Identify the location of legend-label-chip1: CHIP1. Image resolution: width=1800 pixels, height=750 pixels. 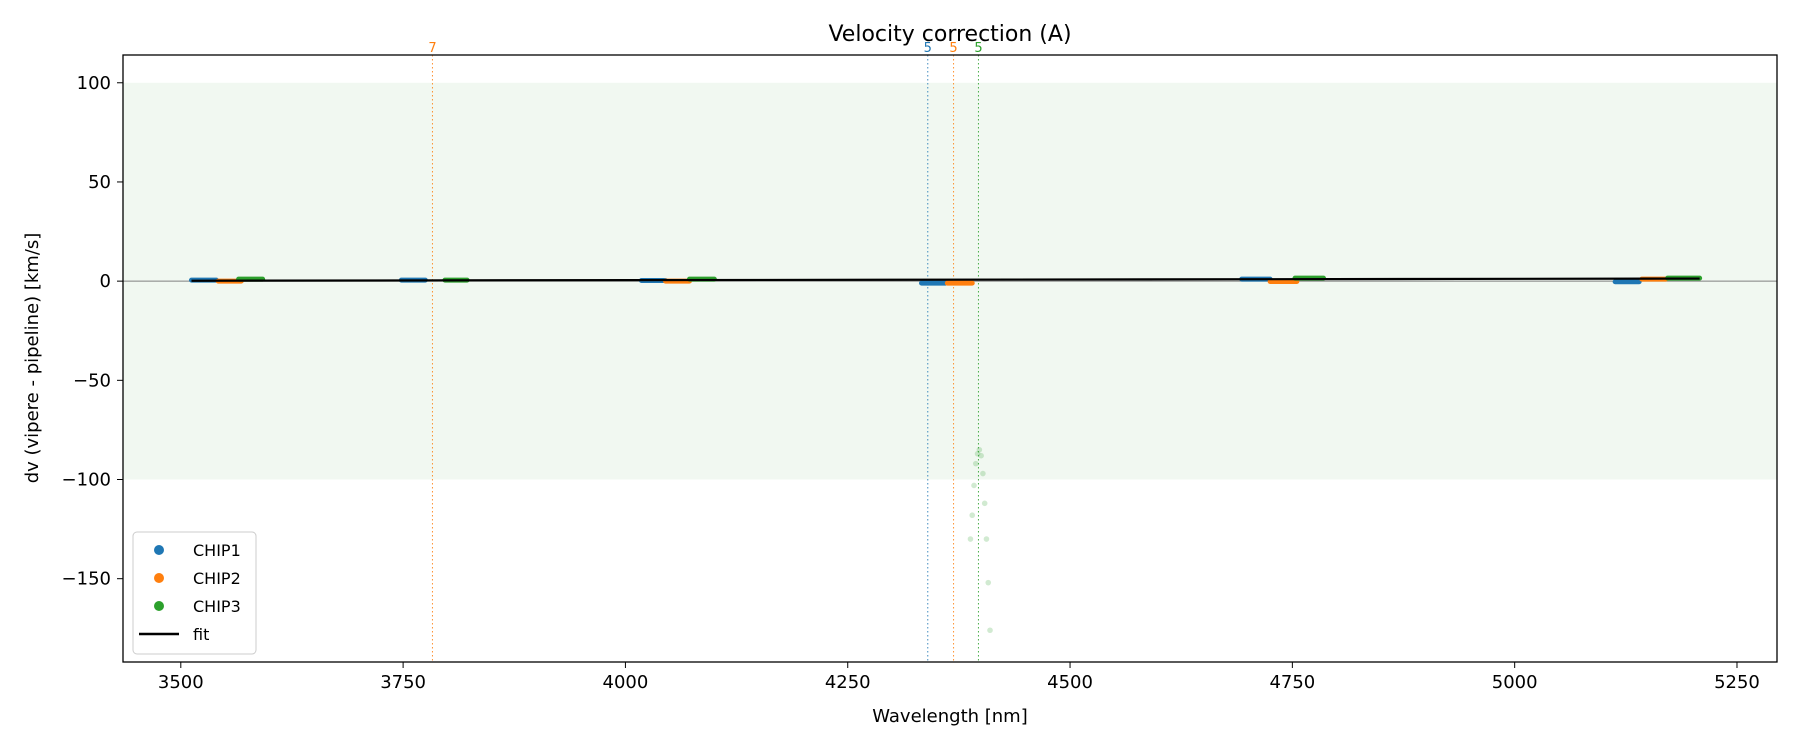
(217, 550).